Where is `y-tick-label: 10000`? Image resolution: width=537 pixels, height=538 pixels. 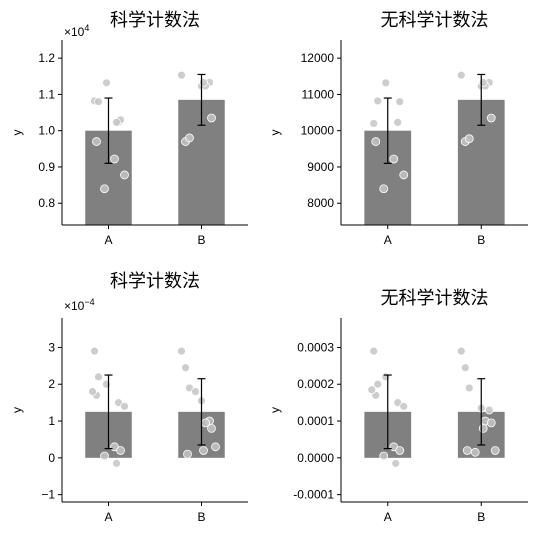 y-tick-label: 10000 is located at coordinates (318, 131).